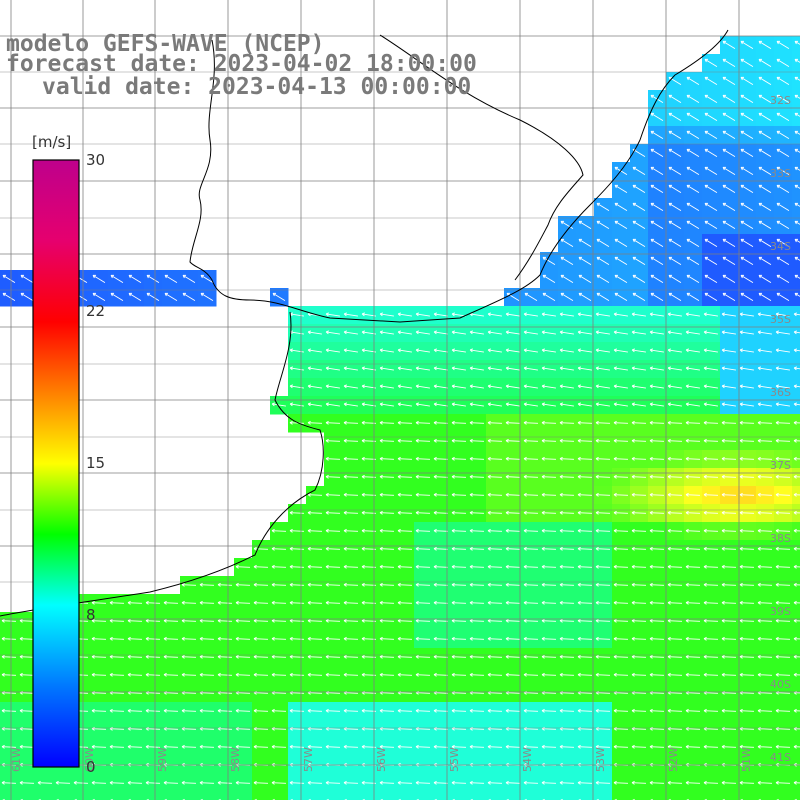 Image resolution: width=800 pixels, height=800 pixels. I want to click on lon-label: 59W, so click(162, 759).